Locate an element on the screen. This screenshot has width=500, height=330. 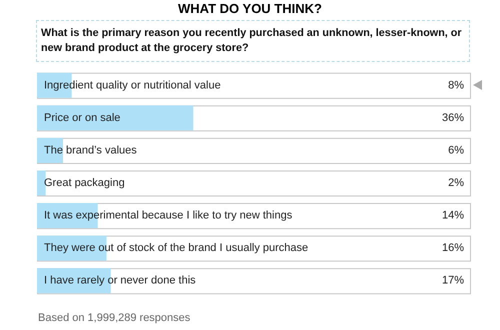
y-tick-label: Price or on sale is located at coordinates (82, 118).